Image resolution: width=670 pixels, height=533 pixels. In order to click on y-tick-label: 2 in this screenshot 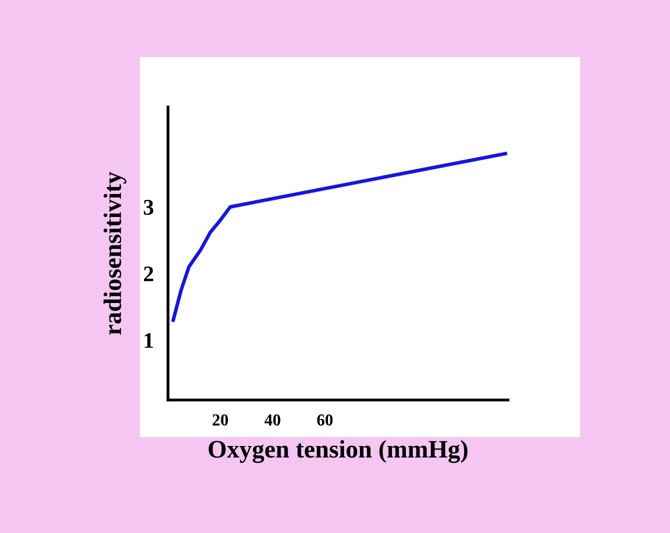, I will do `click(149, 274)`.